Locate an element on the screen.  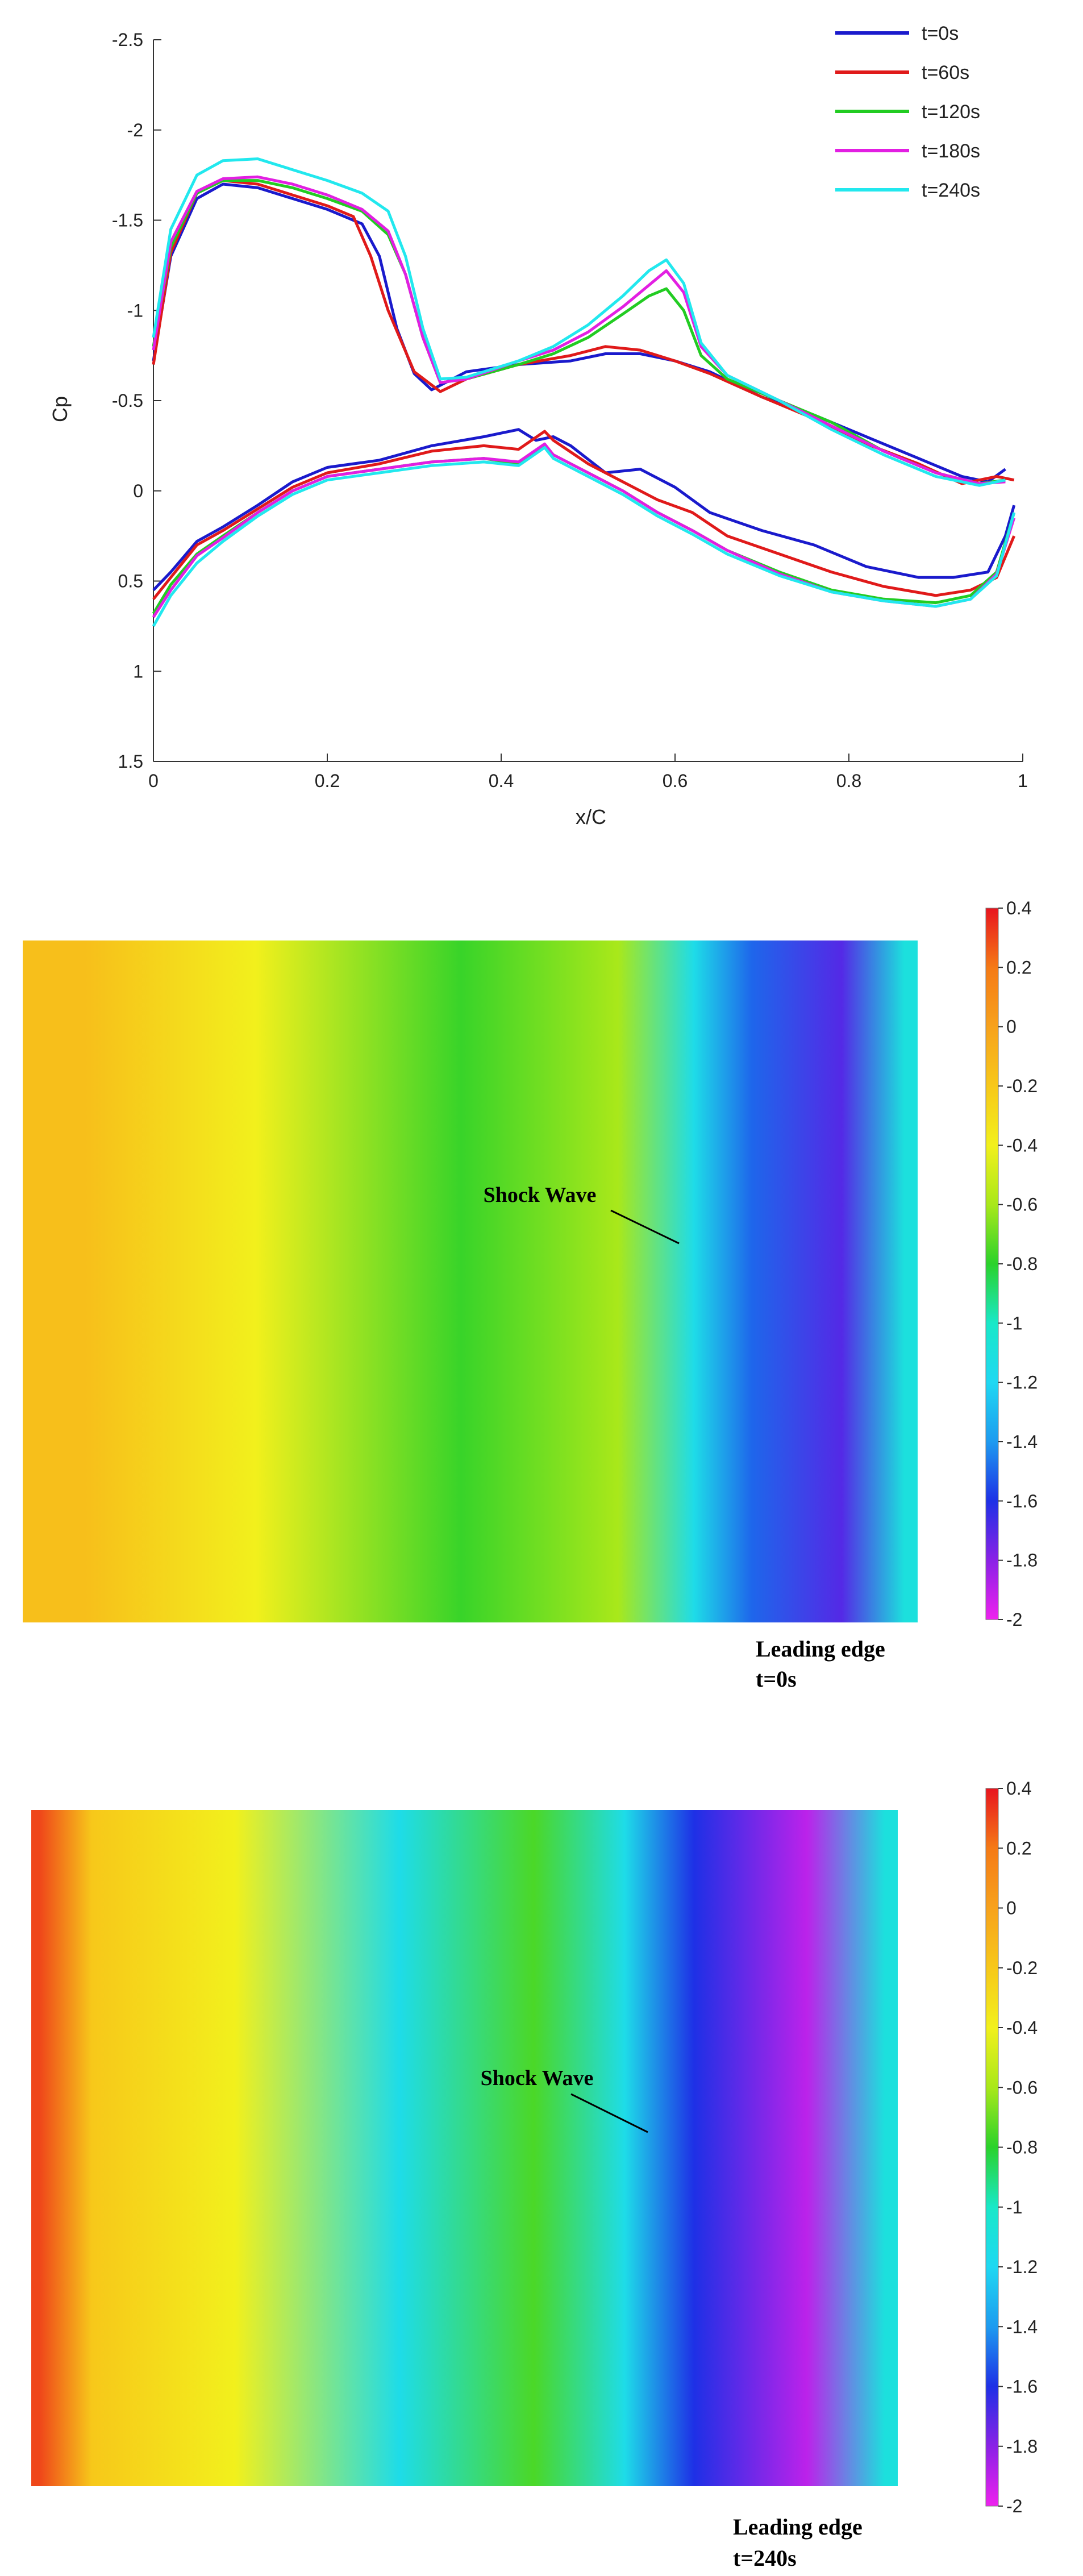
y-tick-label: -0.5 is located at coordinates (128, 400).